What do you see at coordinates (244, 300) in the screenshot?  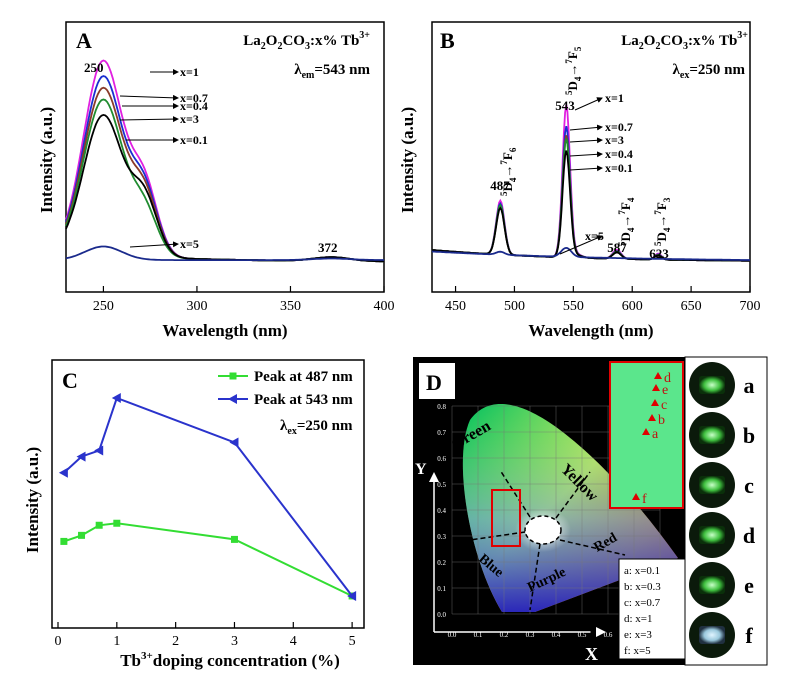 I see `panel-a-x-ticks: 250 300 350 400` at bounding box center [244, 300].